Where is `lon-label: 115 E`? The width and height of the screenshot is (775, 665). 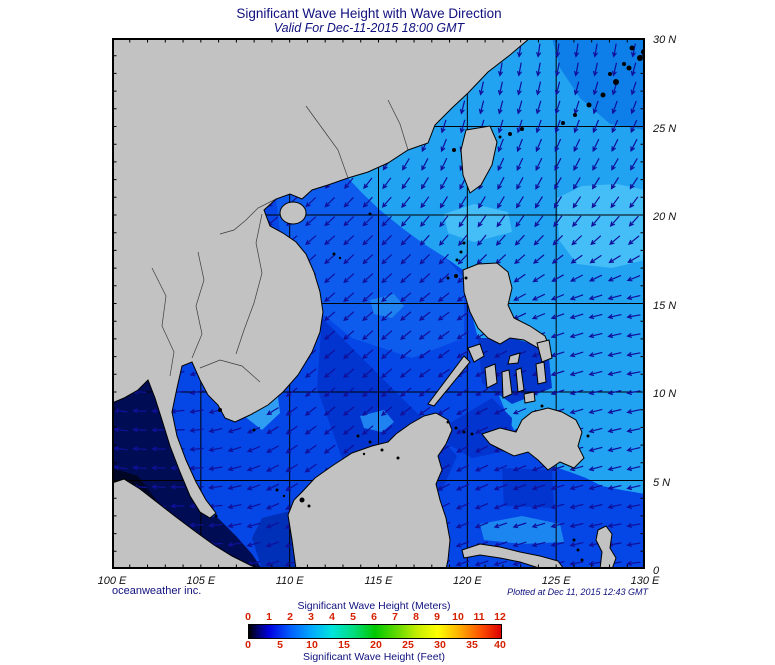
lon-label: 115 E is located at coordinates (378, 581).